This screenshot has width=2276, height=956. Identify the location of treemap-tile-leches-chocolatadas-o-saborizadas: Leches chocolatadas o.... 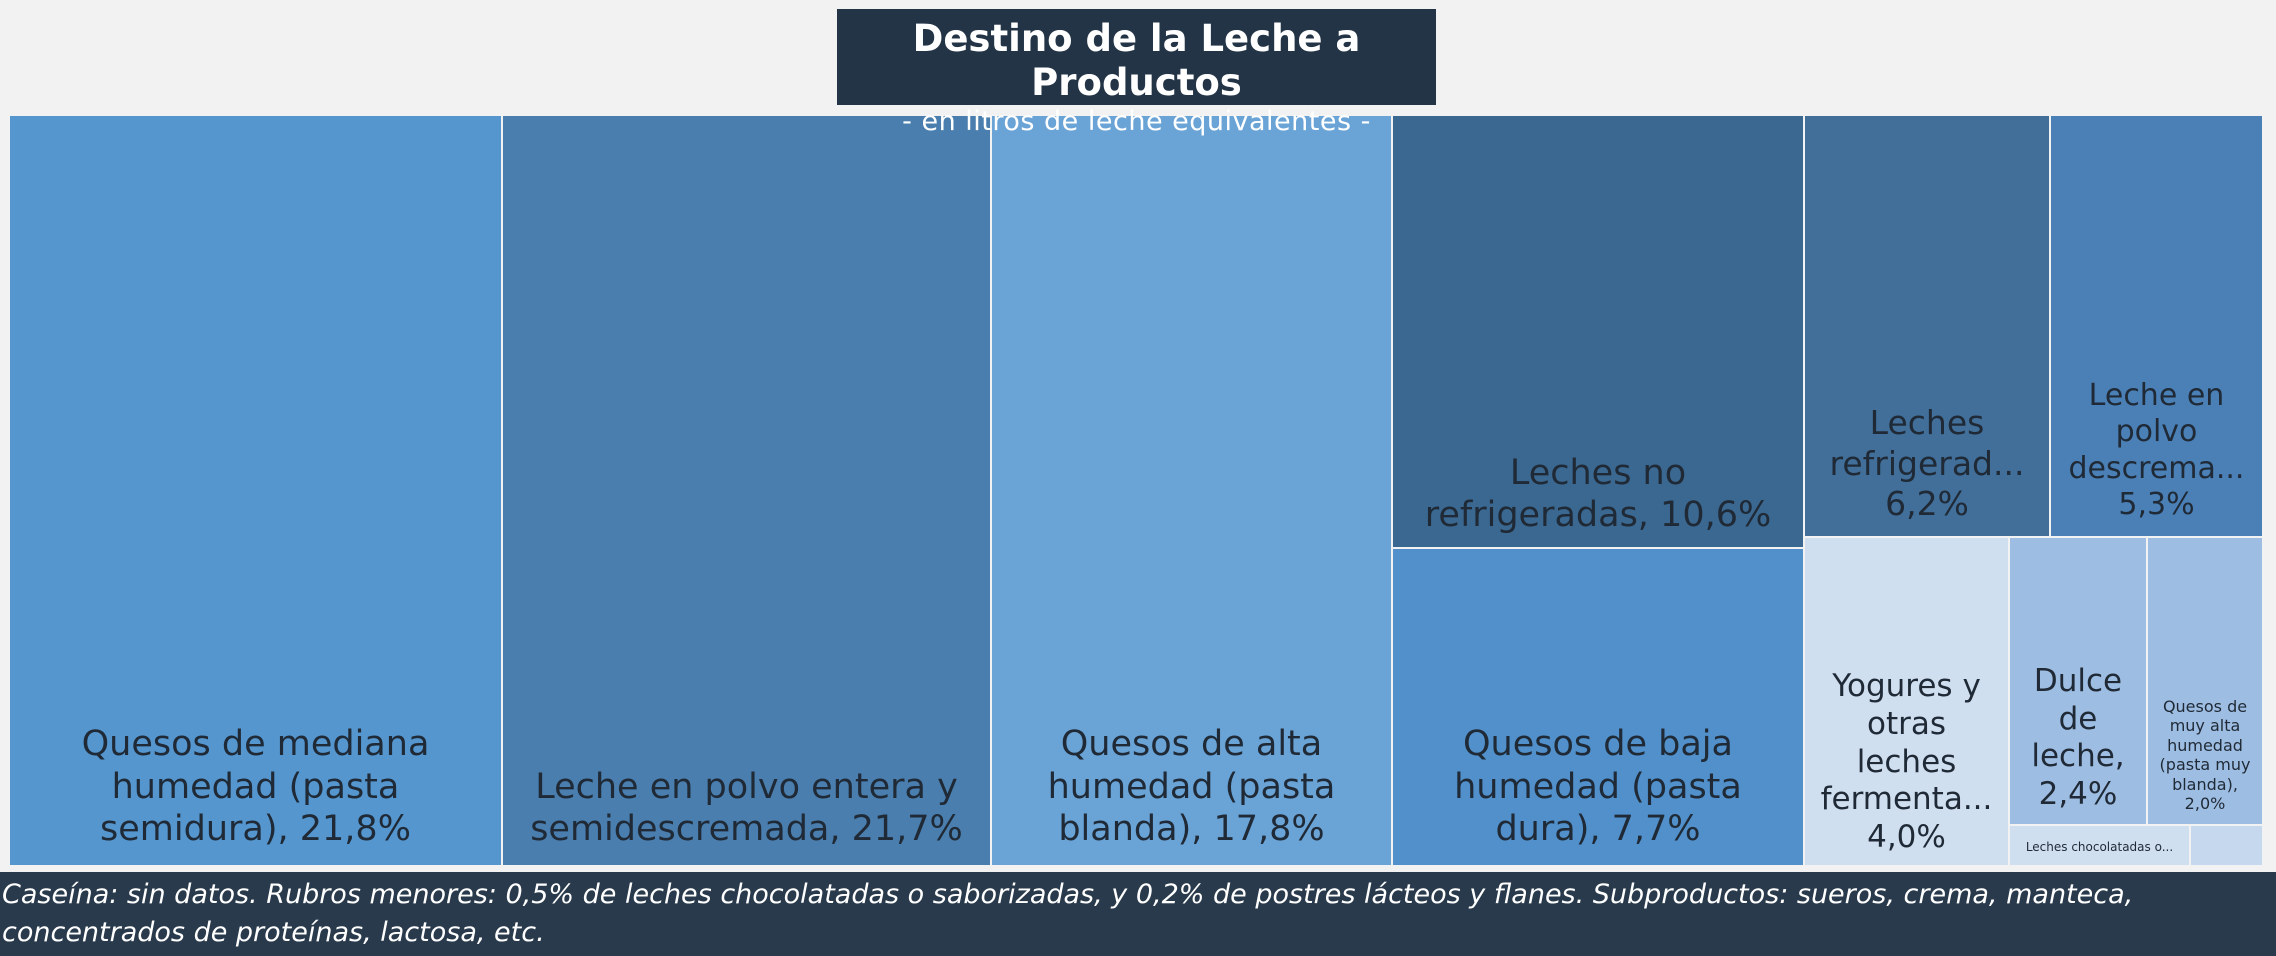
(2099, 845).